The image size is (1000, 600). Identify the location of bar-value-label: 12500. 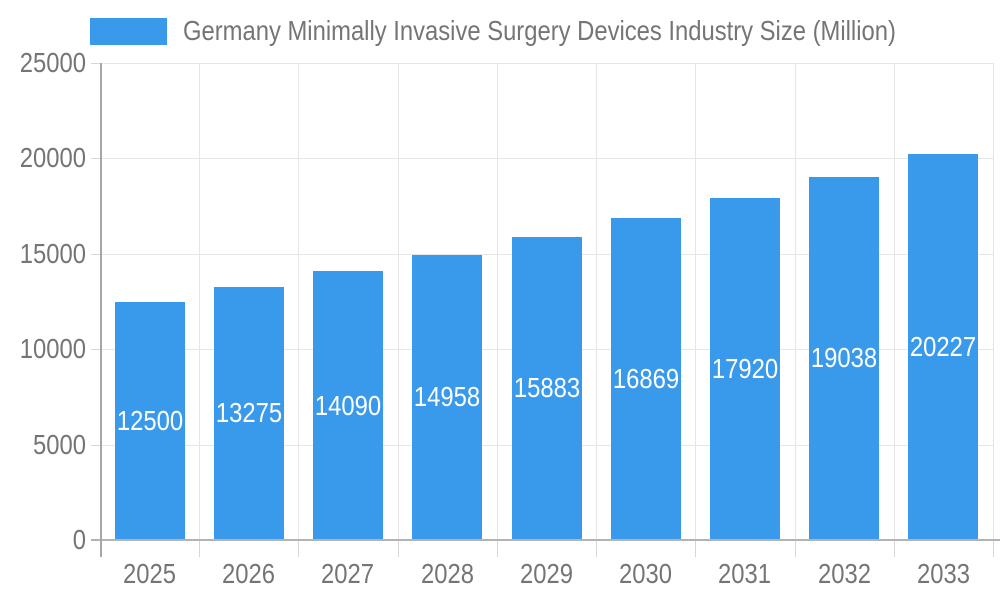
(150, 420).